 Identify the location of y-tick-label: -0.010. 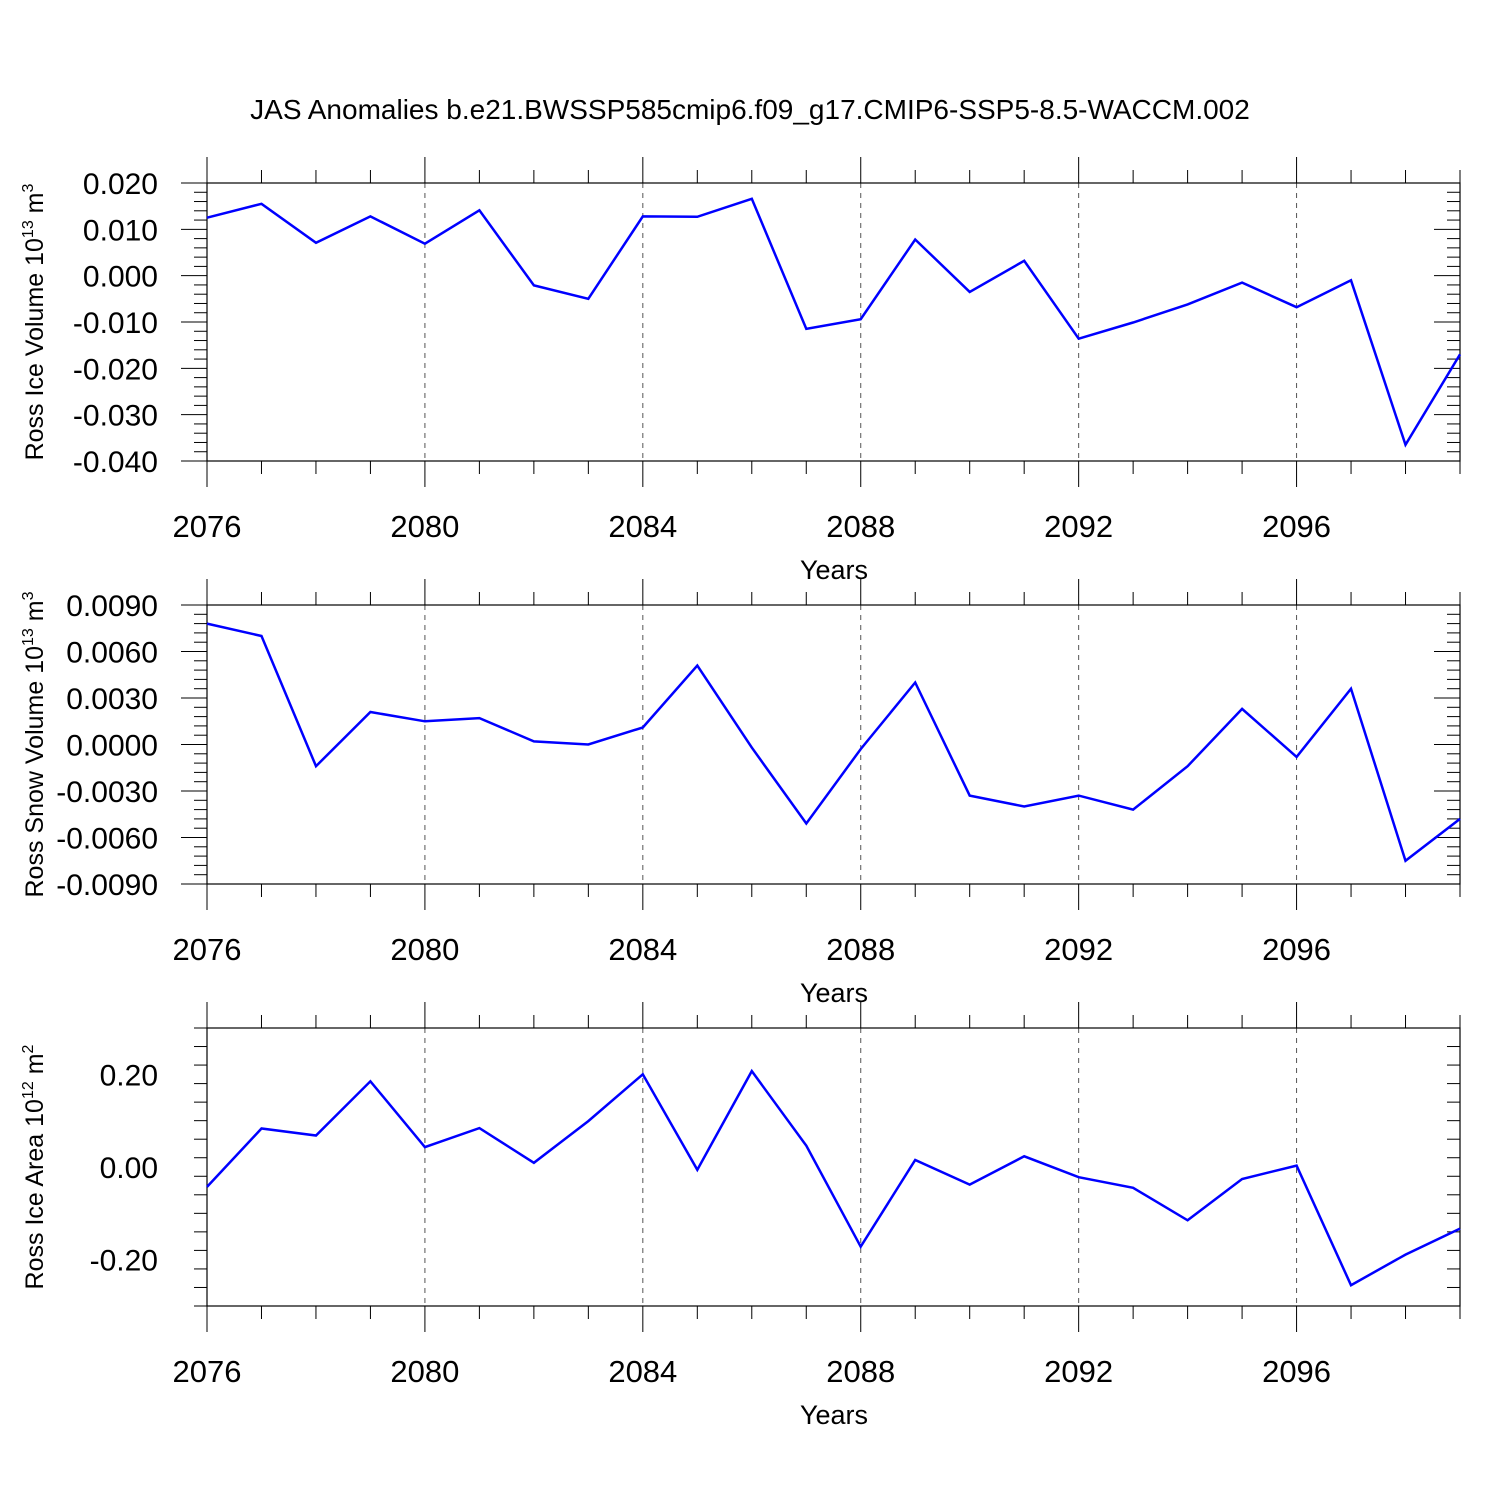
(115, 323).